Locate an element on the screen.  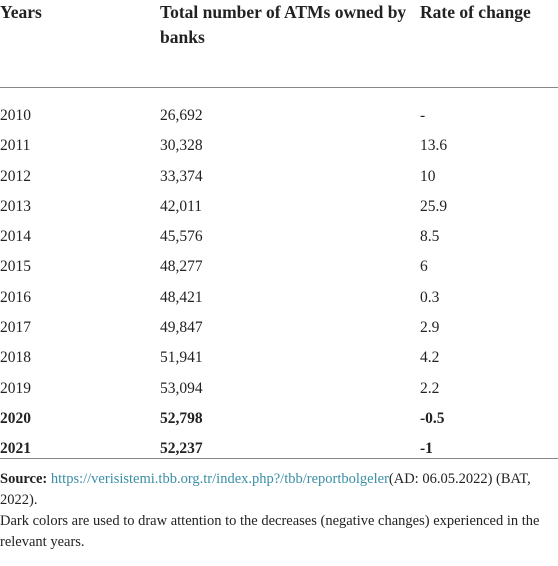
cell: 52,237 is located at coordinates (181, 449).